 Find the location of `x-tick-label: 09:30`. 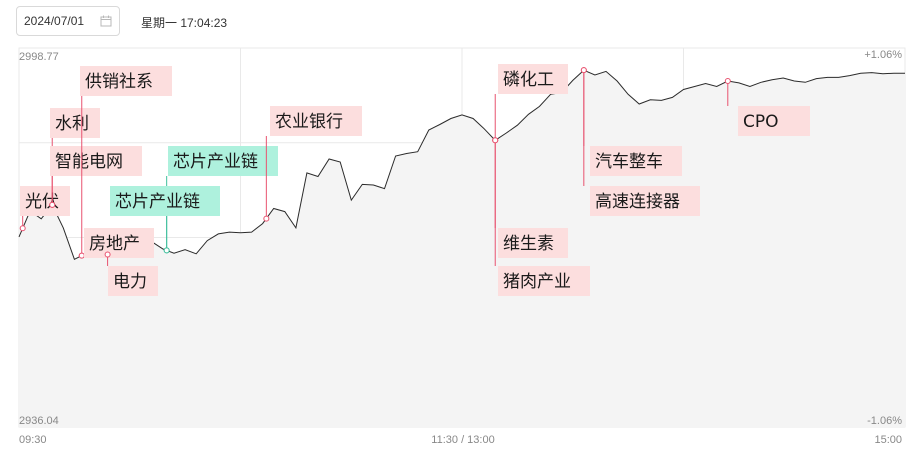

x-tick-label: 09:30 is located at coordinates (33, 440).